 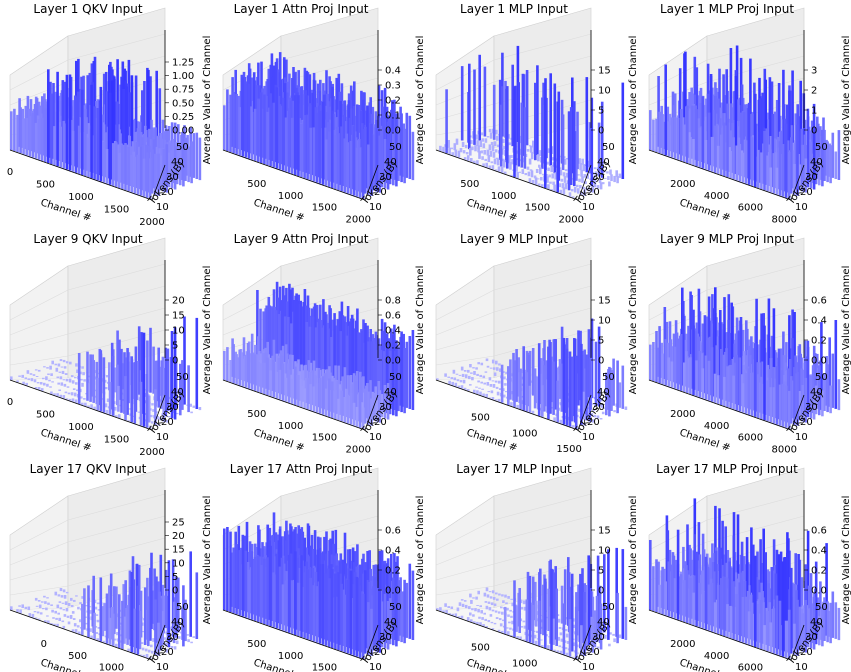 What do you see at coordinates (175, 346) in the screenshot?
I see `z-tick-label: 5` at bounding box center [175, 346].